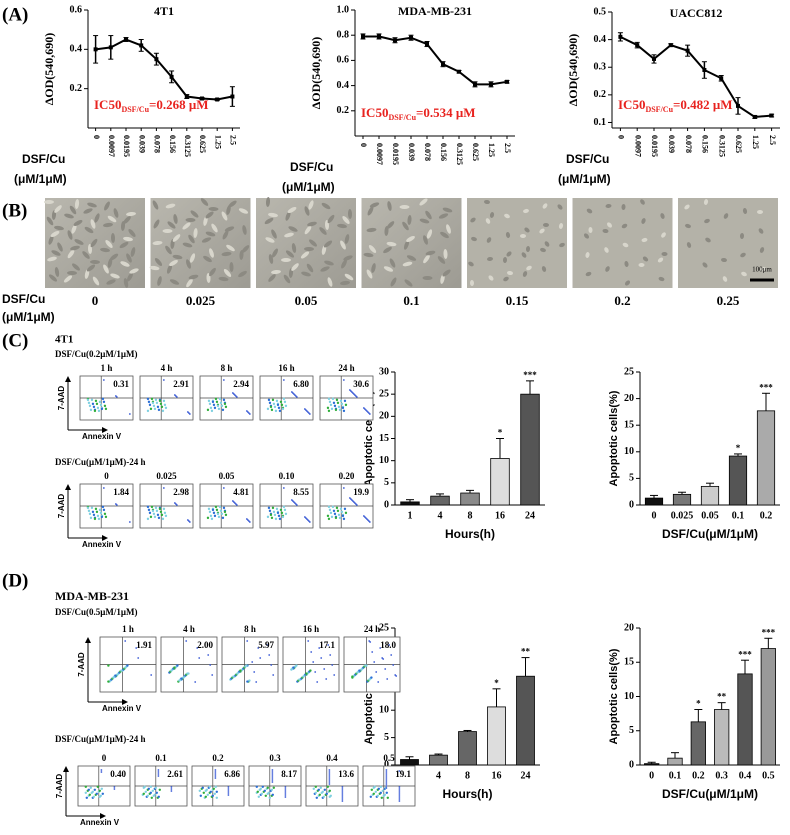 The height and width of the screenshot is (835, 790). I want to click on x-tick-label: 2.5, so click(233, 140).